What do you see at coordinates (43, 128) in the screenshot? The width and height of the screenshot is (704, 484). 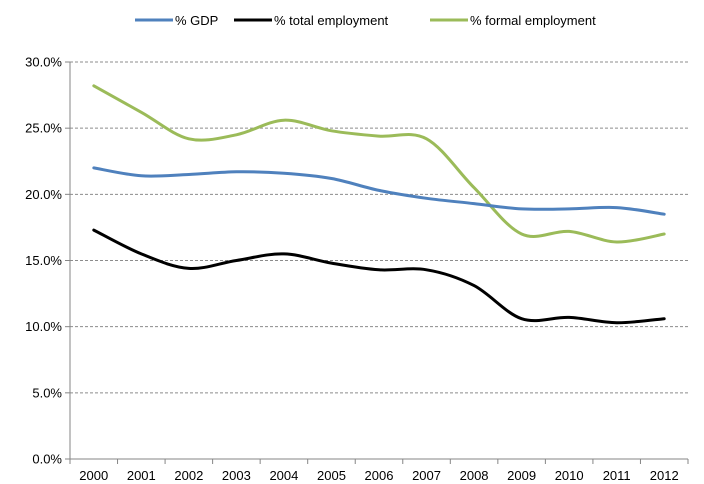 I see `y-tick-label: 25.0%` at bounding box center [43, 128].